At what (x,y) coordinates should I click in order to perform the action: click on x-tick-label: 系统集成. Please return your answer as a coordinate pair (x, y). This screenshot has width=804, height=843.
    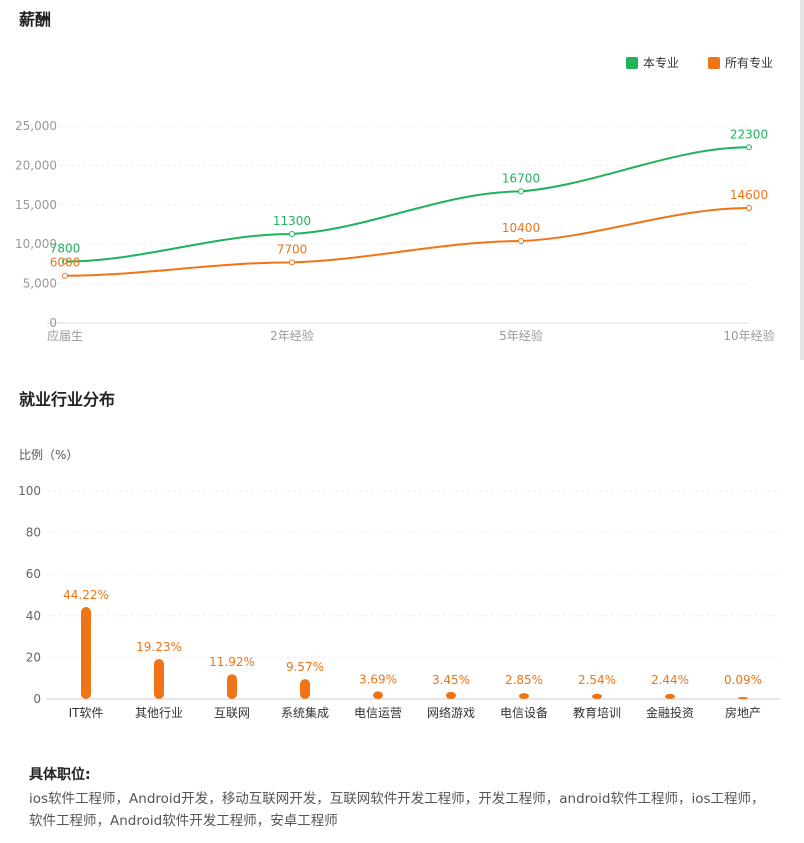
    Looking at the image, I should click on (305, 712).